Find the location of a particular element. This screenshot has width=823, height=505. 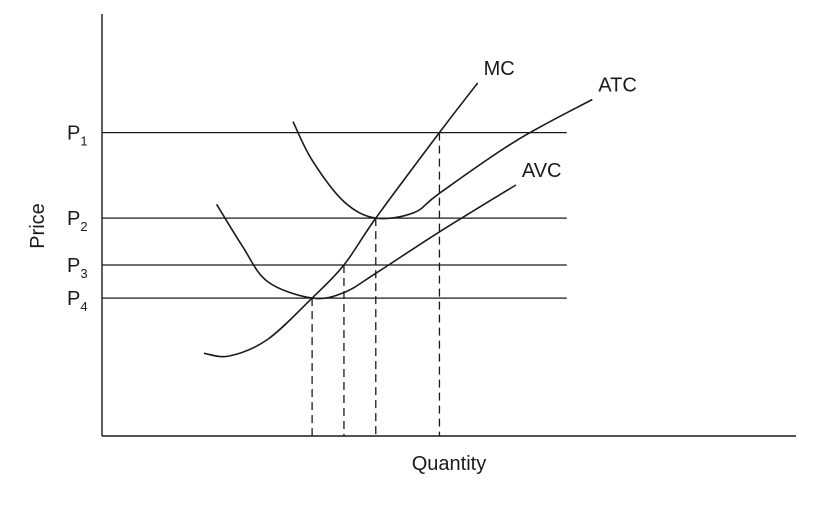

price-tick-labels: P1 P2 P3 P4 is located at coordinates (77, 218).